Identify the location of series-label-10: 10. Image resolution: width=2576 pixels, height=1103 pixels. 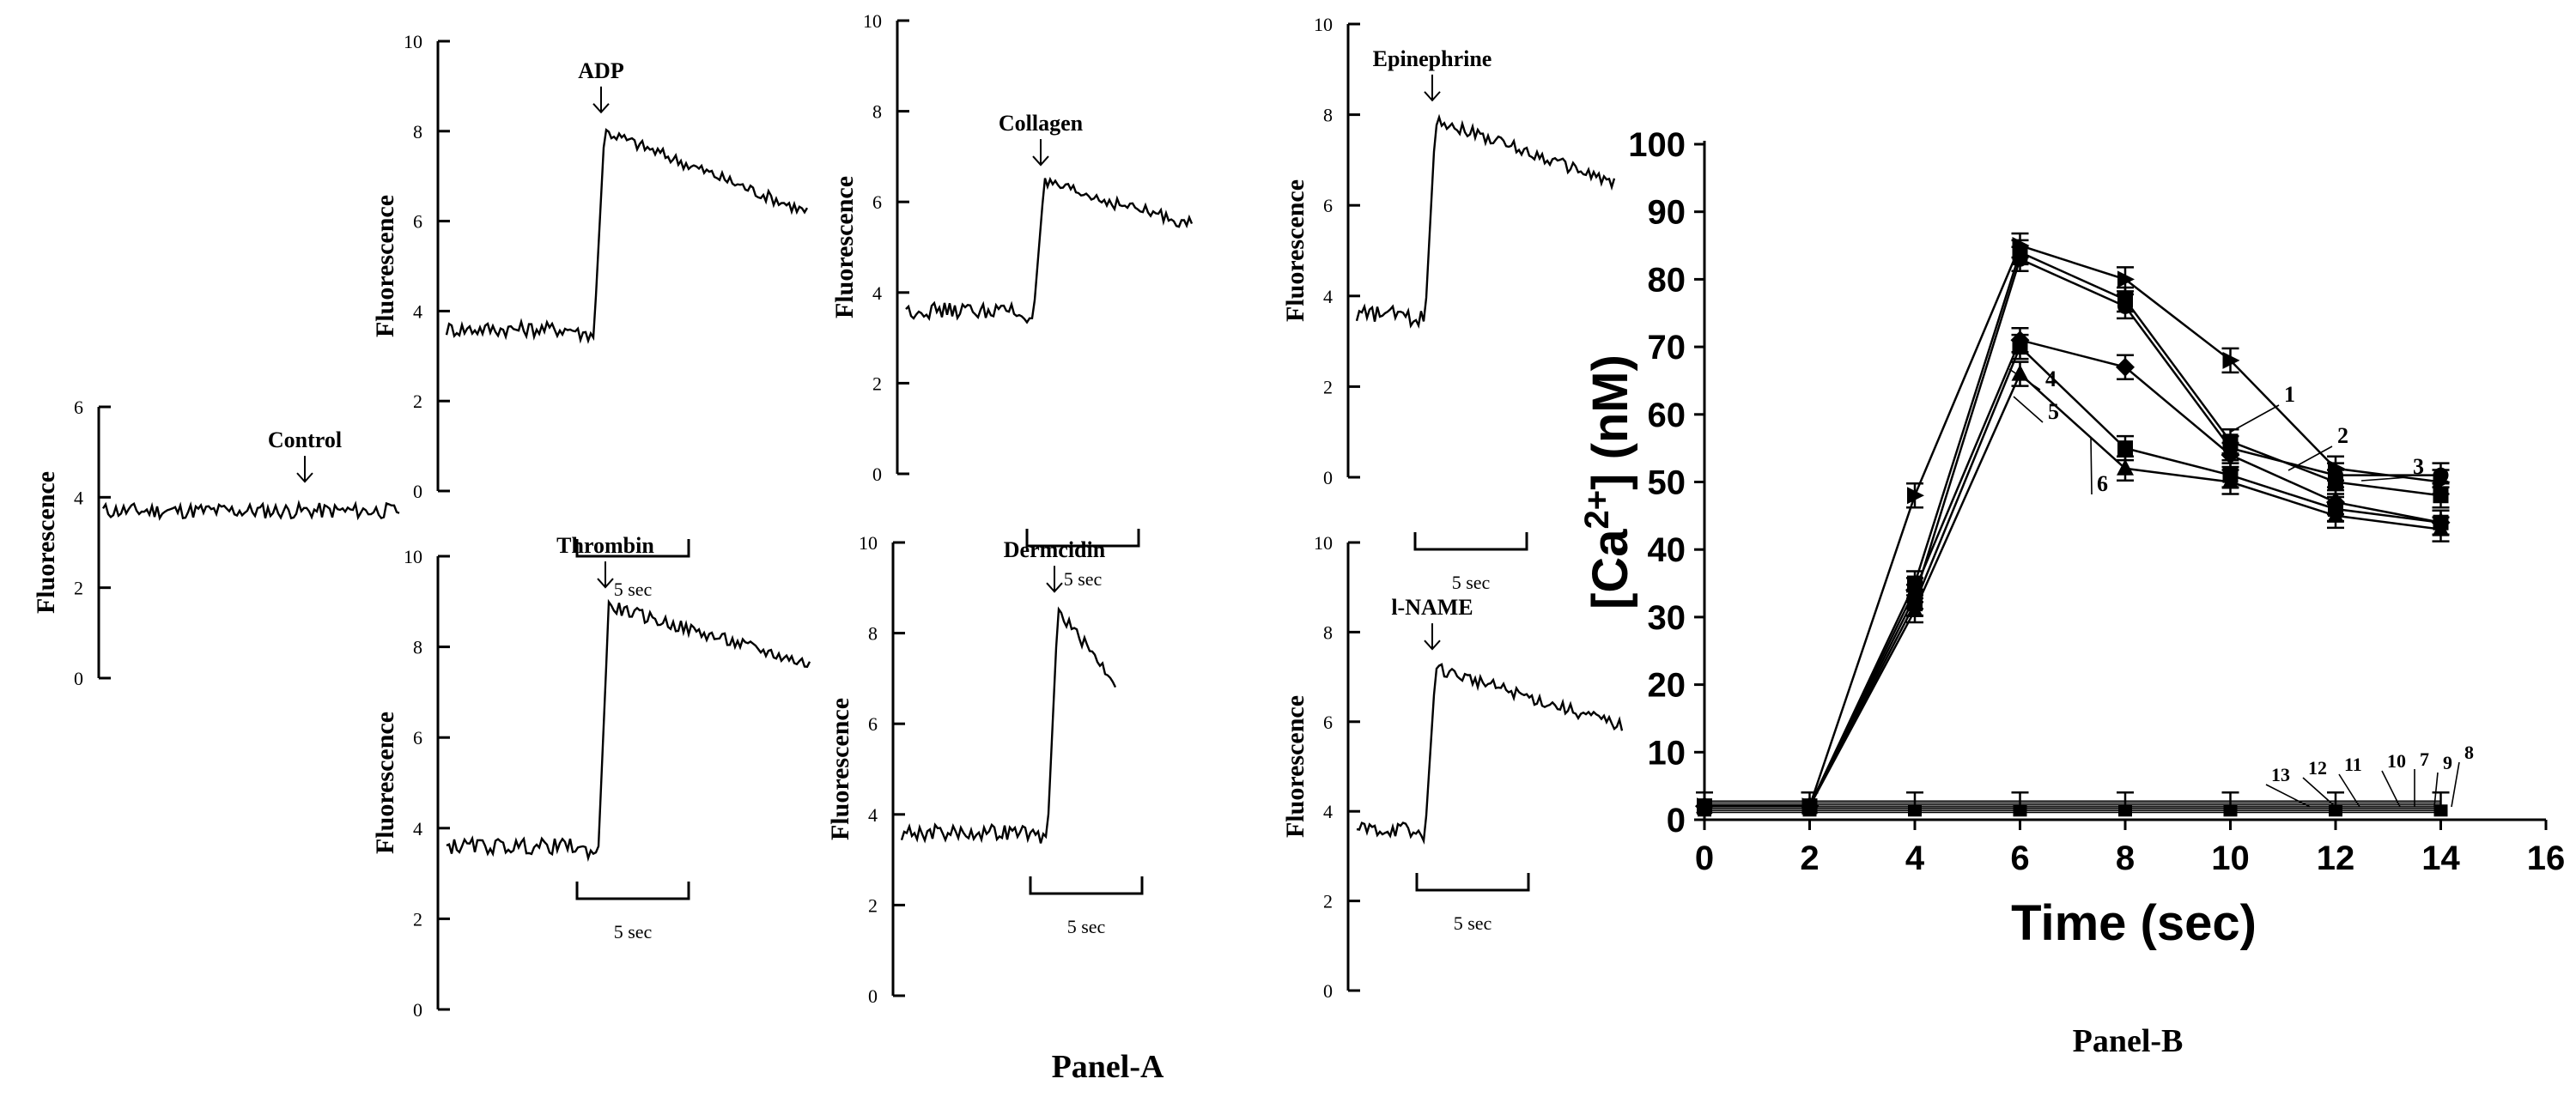
(2393, 779).